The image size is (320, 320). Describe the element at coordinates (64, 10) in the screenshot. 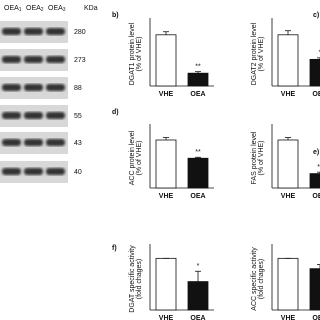

I see `lane-sub: 3` at that location.